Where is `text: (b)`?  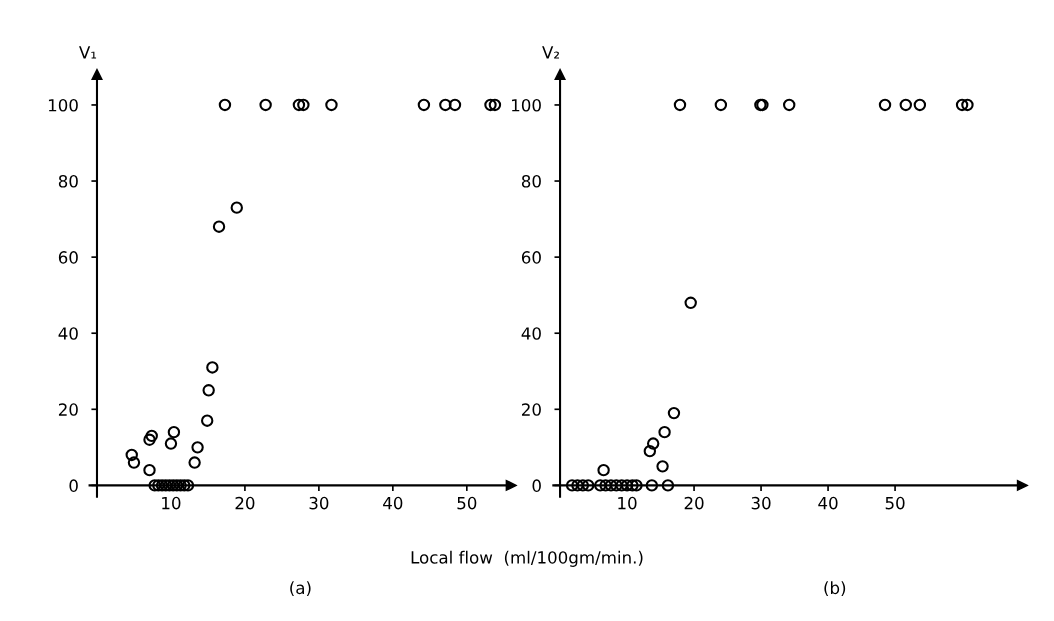
text: (b) is located at coordinates (835, 589).